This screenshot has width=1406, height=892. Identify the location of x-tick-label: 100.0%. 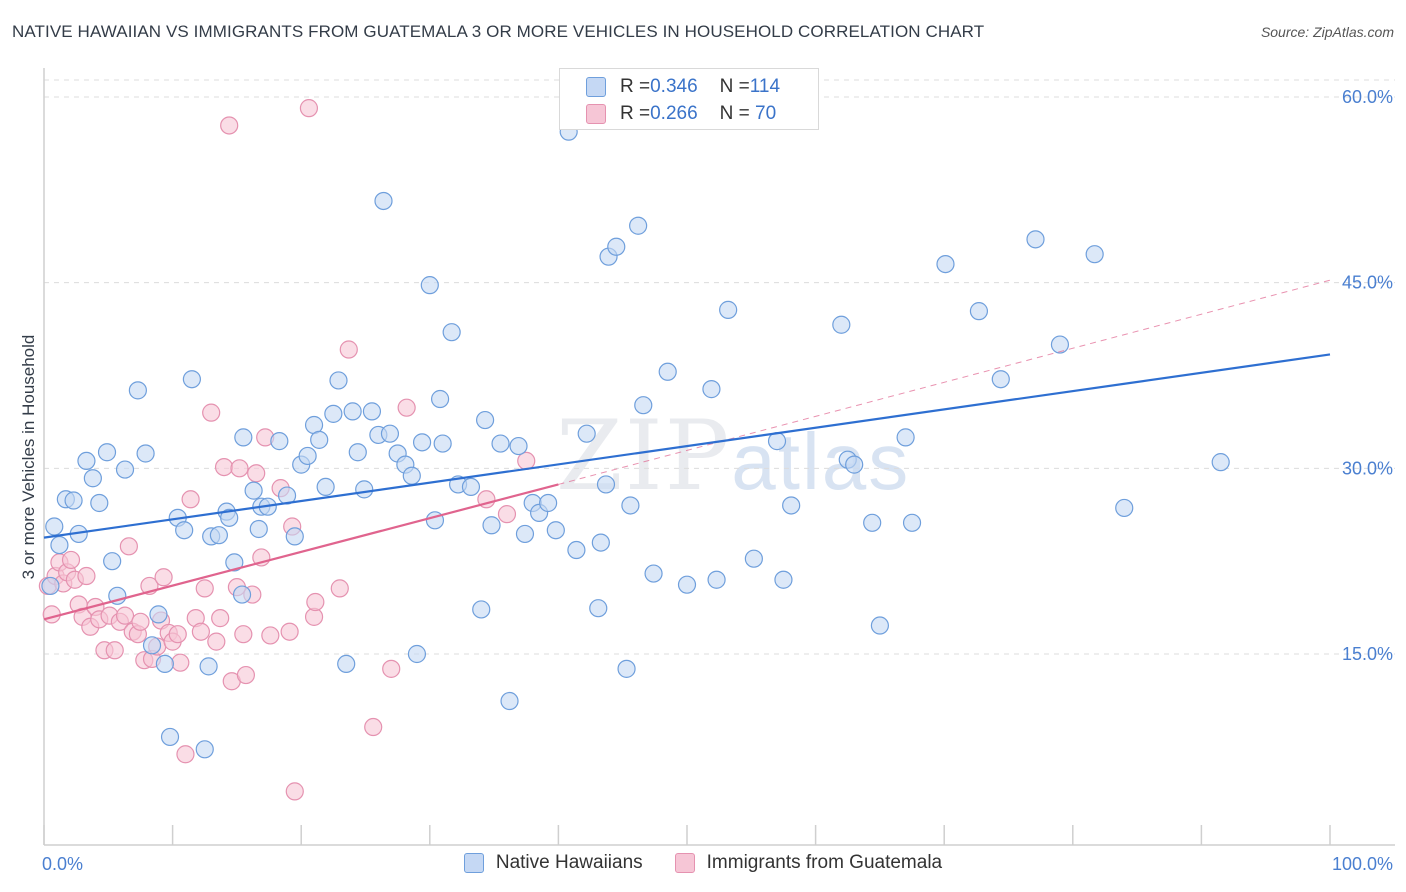
(1362, 864).